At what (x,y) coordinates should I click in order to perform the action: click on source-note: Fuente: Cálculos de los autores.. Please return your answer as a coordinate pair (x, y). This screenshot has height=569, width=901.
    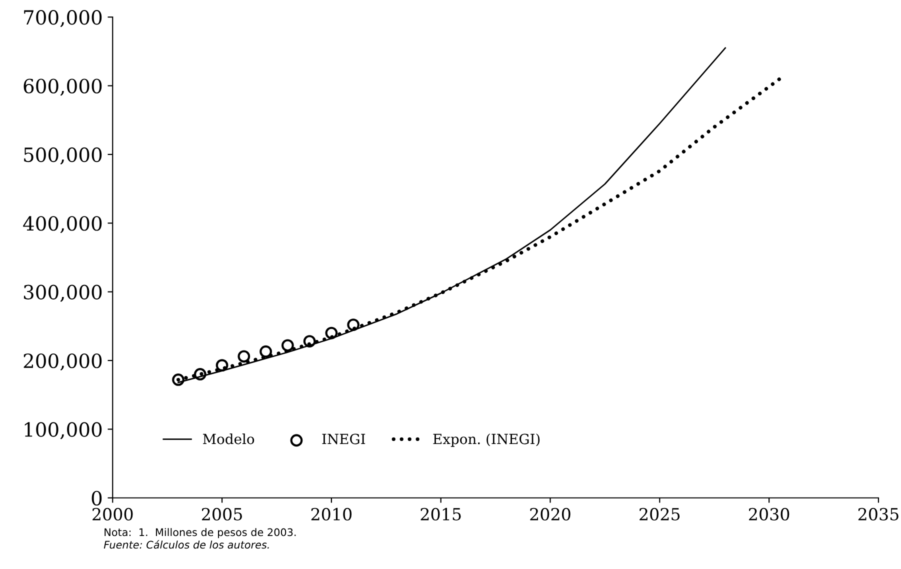
    Looking at the image, I should click on (186, 544).